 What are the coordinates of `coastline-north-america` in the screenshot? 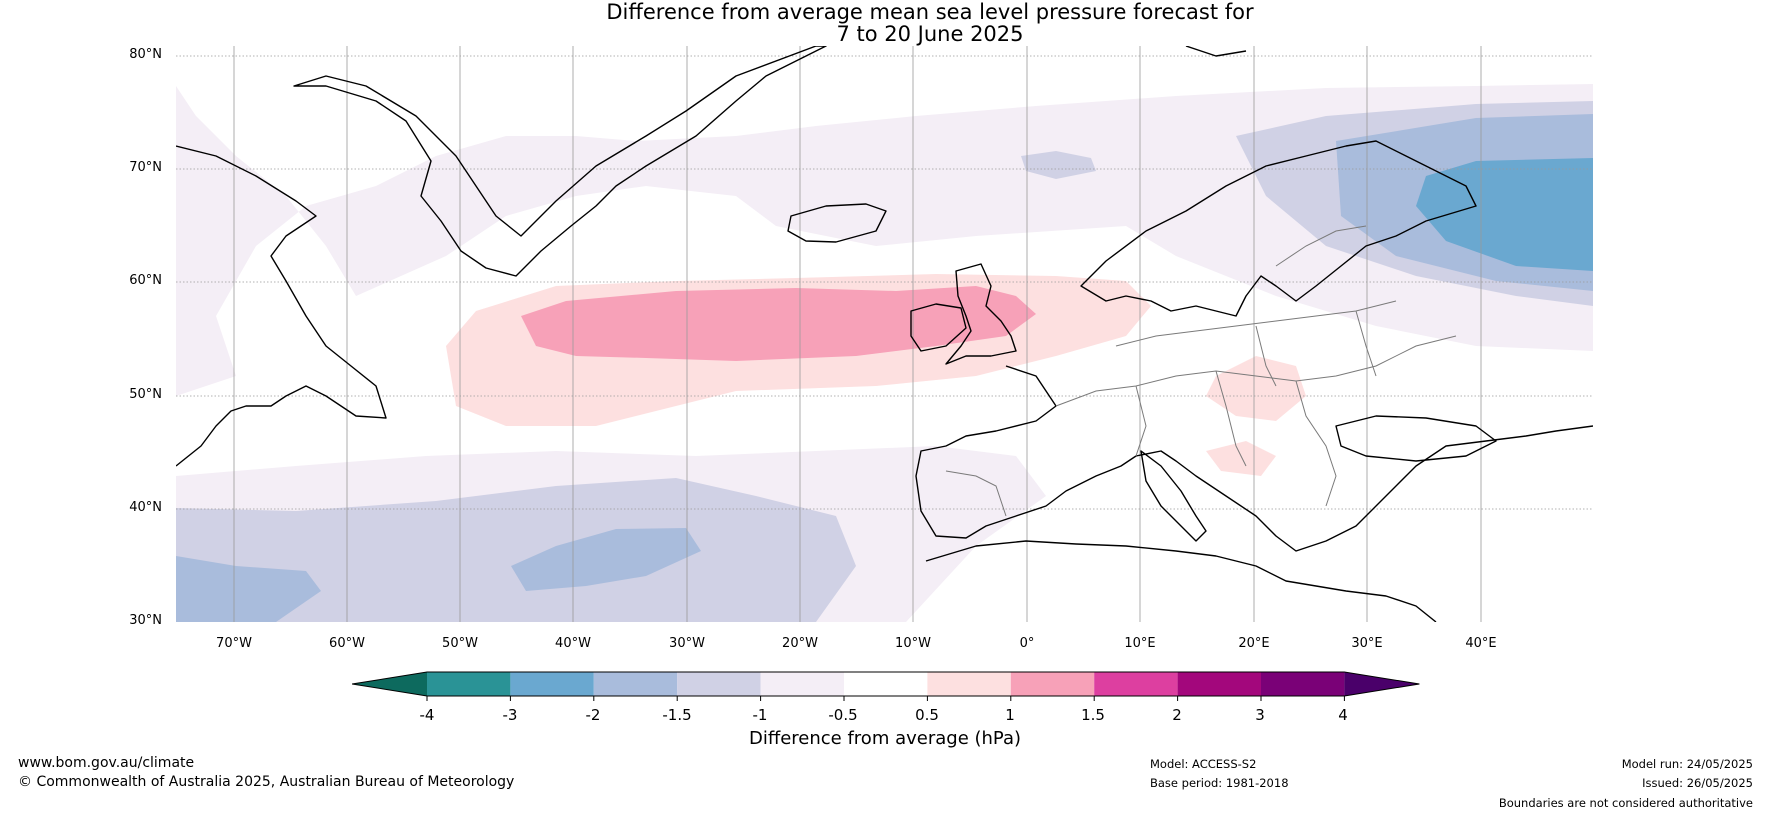 It's located at (281, 306).